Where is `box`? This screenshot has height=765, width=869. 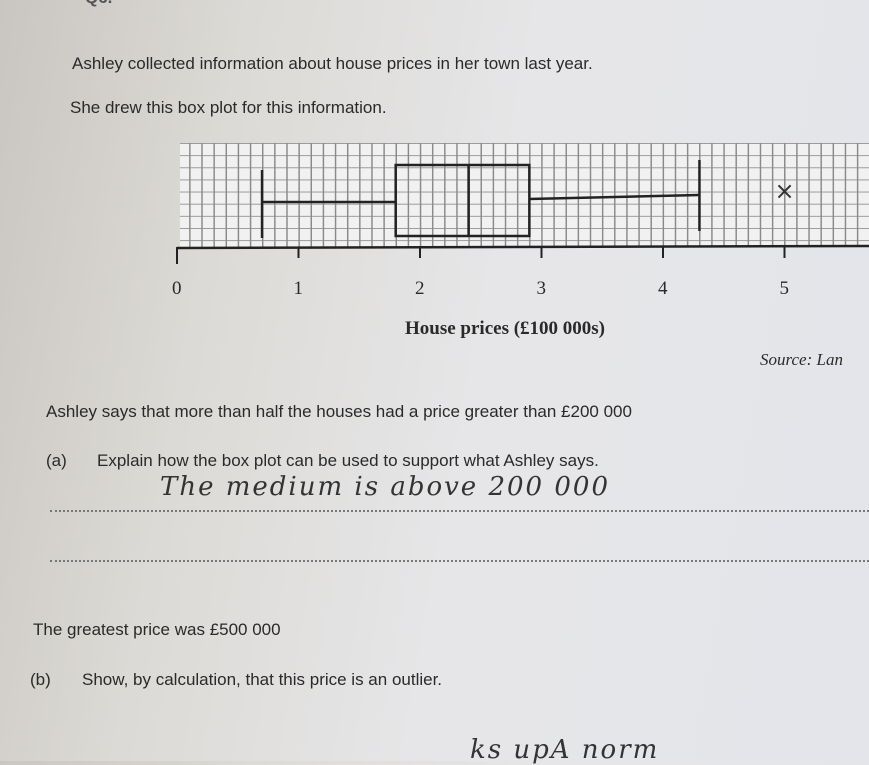 box is located at coordinates (462, 200).